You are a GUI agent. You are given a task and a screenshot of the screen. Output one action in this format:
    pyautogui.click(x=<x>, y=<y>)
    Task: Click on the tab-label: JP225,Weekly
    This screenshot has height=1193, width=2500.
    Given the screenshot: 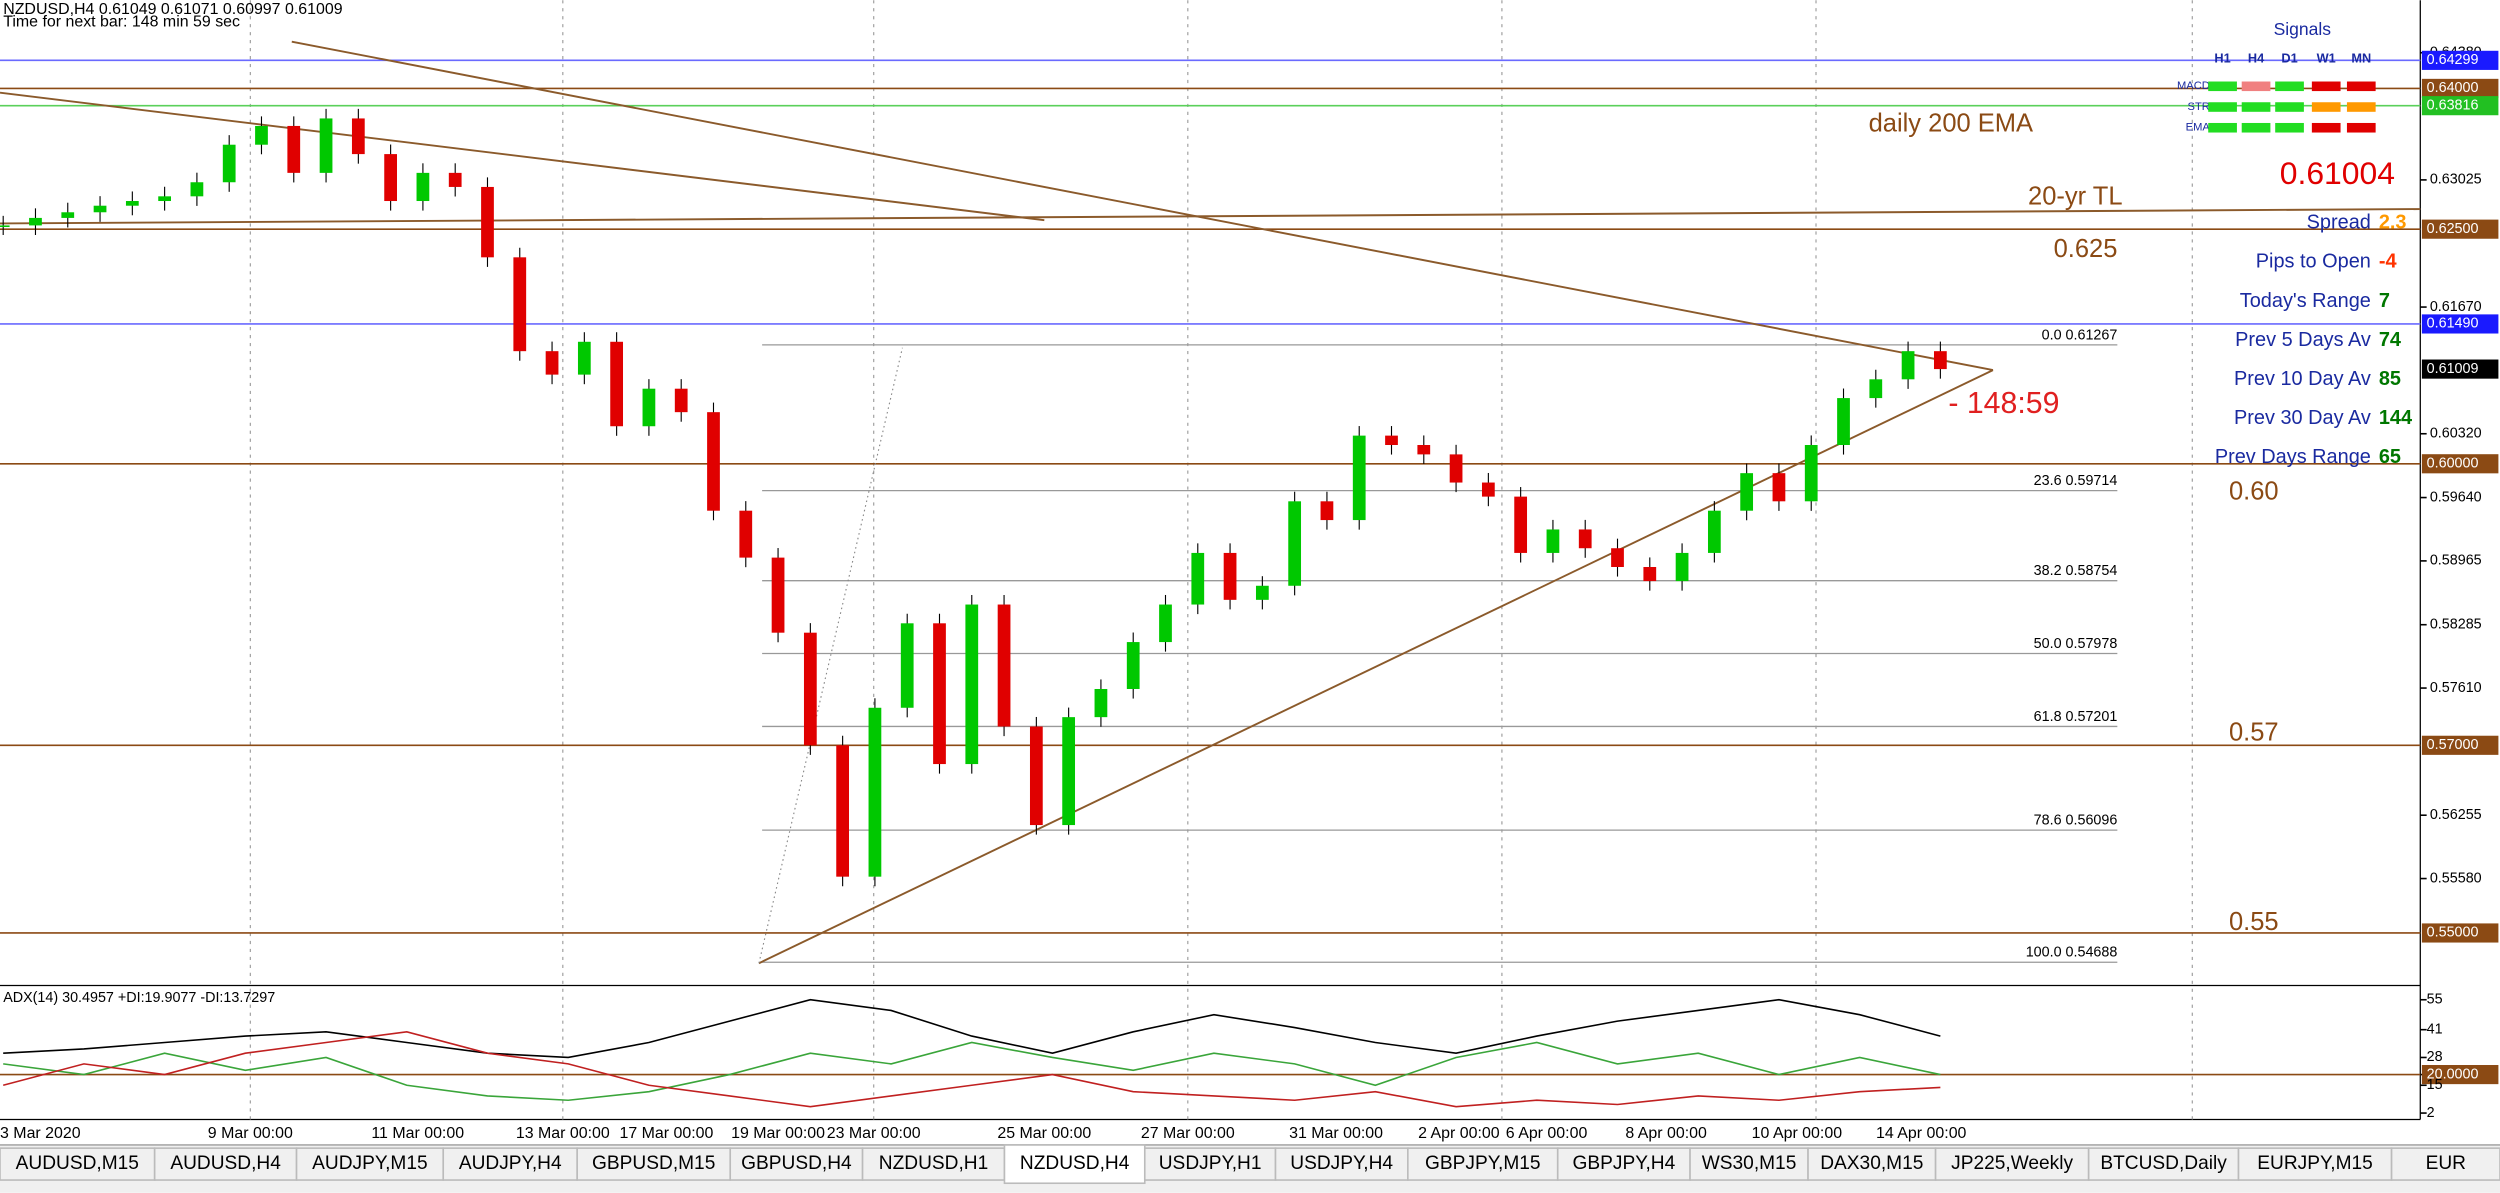 What is the action you would take?
    pyautogui.click(x=2012, y=1163)
    